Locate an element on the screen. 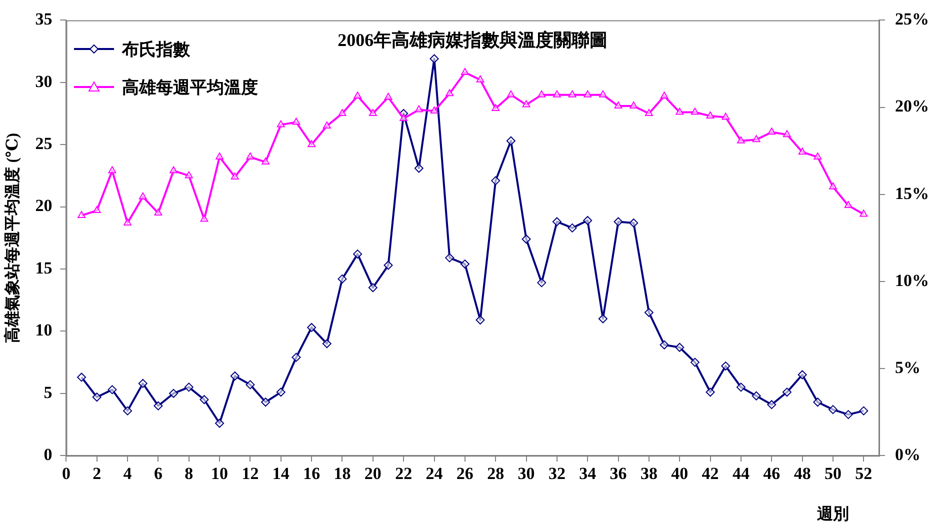 The width and height of the screenshot is (945, 532). x-tick-label: 50 is located at coordinates (833, 474).